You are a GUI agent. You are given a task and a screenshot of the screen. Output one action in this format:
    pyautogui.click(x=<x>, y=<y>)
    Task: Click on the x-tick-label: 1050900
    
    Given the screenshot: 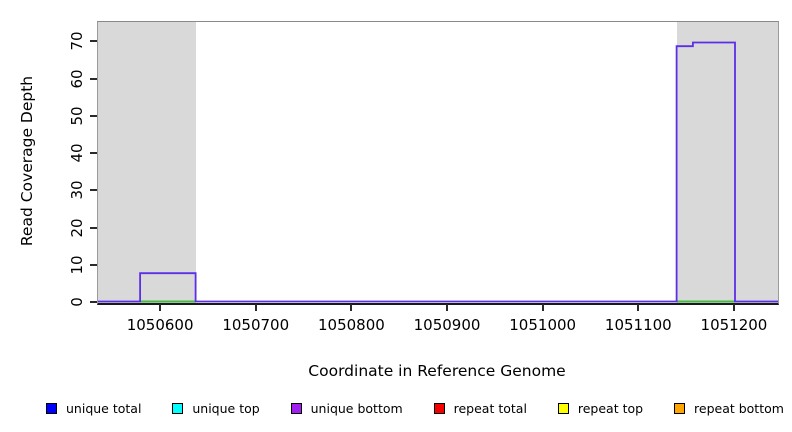 What is the action you would take?
    pyautogui.click(x=447, y=325)
    